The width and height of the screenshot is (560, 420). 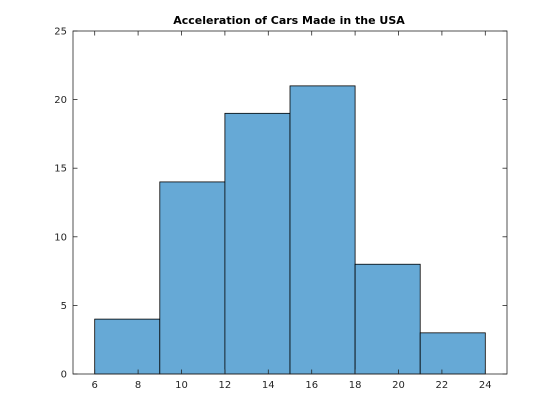 What do you see at coordinates (268, 385) in the screenshot?
I see `x-tick-label: 14` at bounding box center [268, 385].